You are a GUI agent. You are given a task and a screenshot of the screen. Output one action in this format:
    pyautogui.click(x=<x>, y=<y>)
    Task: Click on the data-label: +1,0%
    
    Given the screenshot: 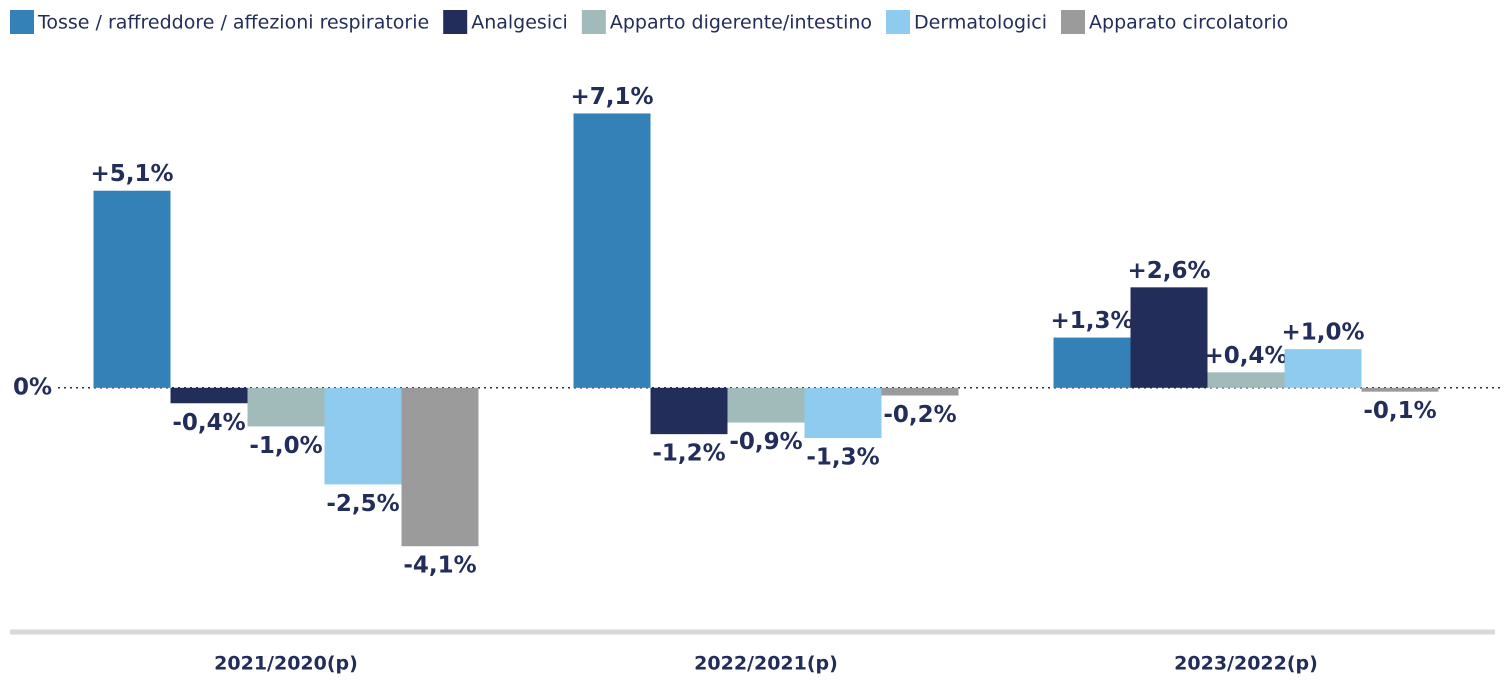 What is the action you would take?
    pyautogui.click(x=1322, y=333)
    